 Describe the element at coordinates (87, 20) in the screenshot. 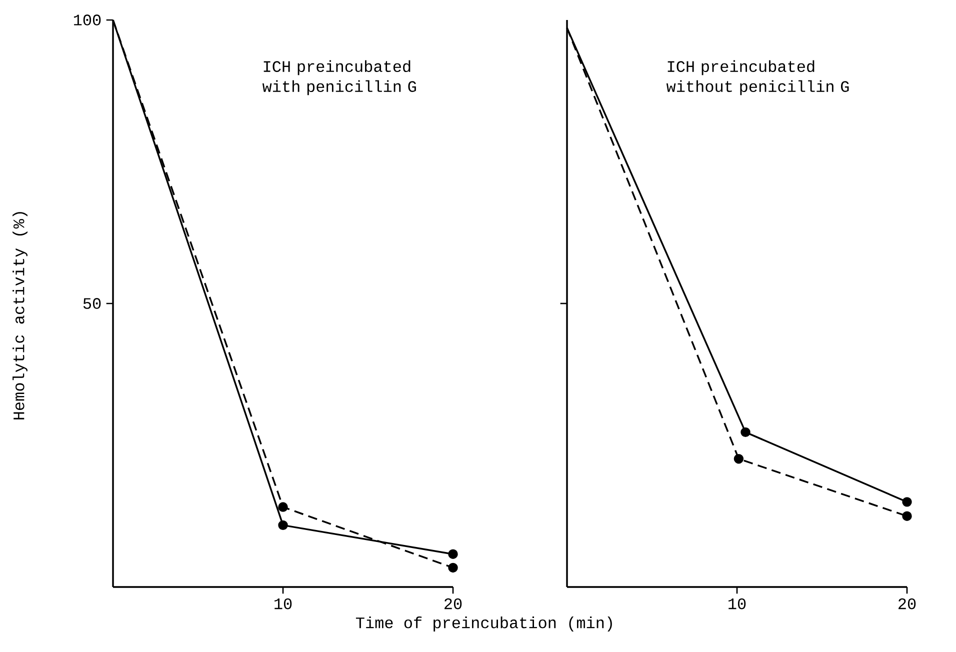

I see `y-tick-label: 100` at that location.